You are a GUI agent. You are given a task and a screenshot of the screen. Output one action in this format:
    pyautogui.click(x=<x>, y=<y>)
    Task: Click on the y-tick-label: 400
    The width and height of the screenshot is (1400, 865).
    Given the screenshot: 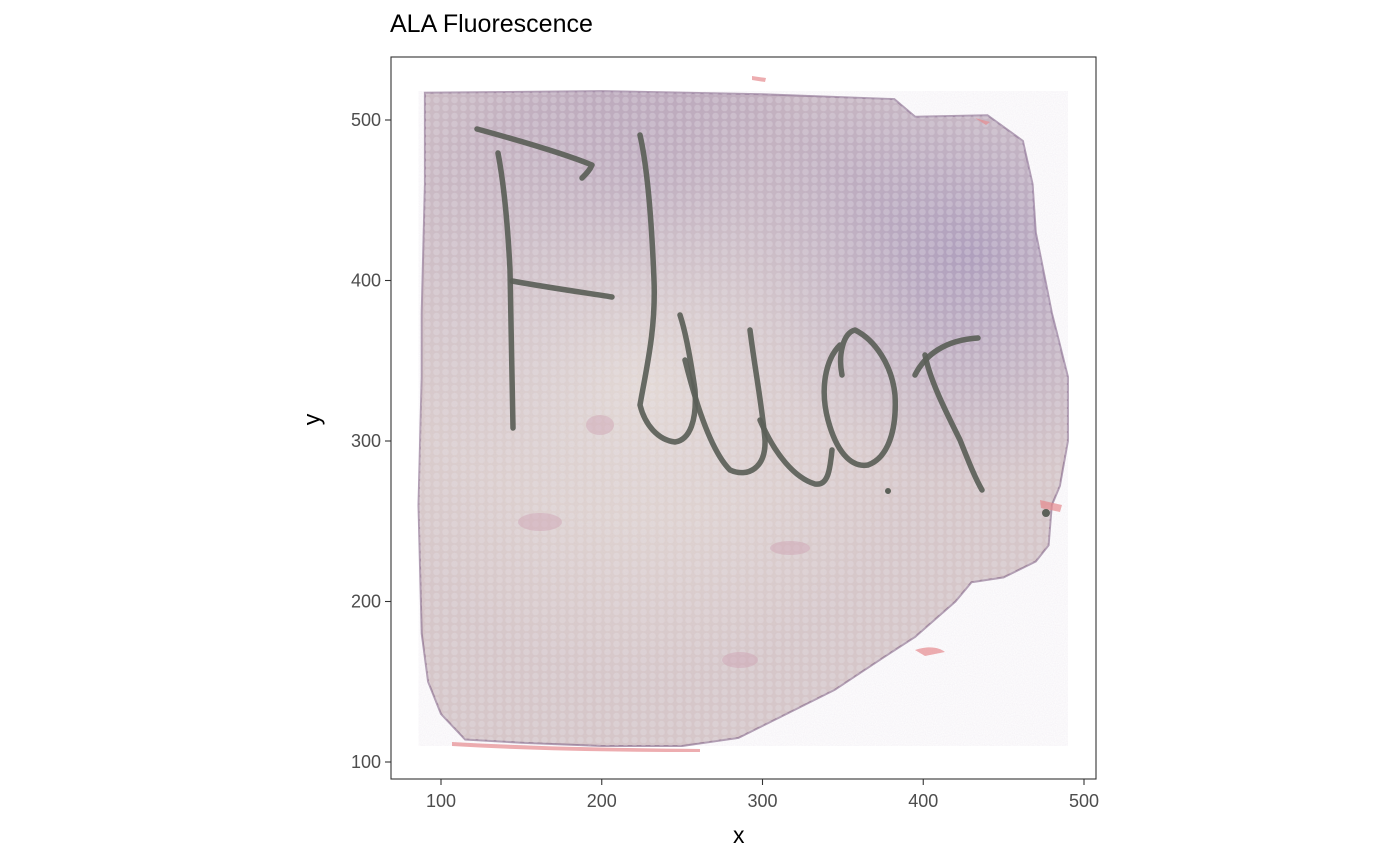 What is the action you would take?
    pyautogui.click(x=366, y=281)
    